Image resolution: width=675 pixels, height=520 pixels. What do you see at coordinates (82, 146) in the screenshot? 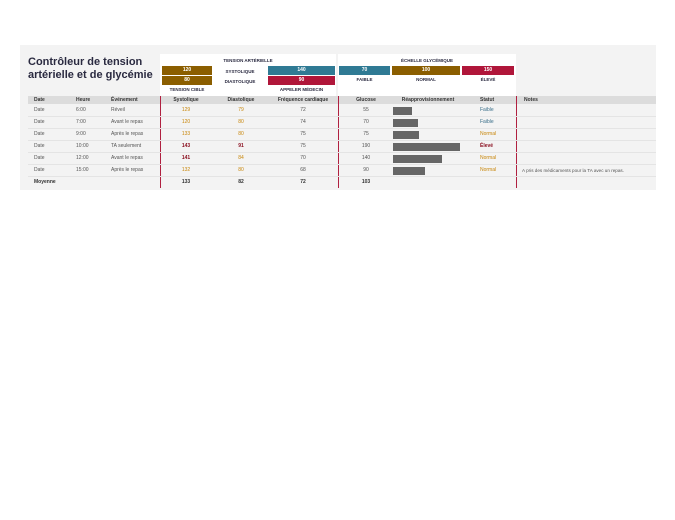
I see `cell-heure: 10:00` at bounding box center [82, 146].